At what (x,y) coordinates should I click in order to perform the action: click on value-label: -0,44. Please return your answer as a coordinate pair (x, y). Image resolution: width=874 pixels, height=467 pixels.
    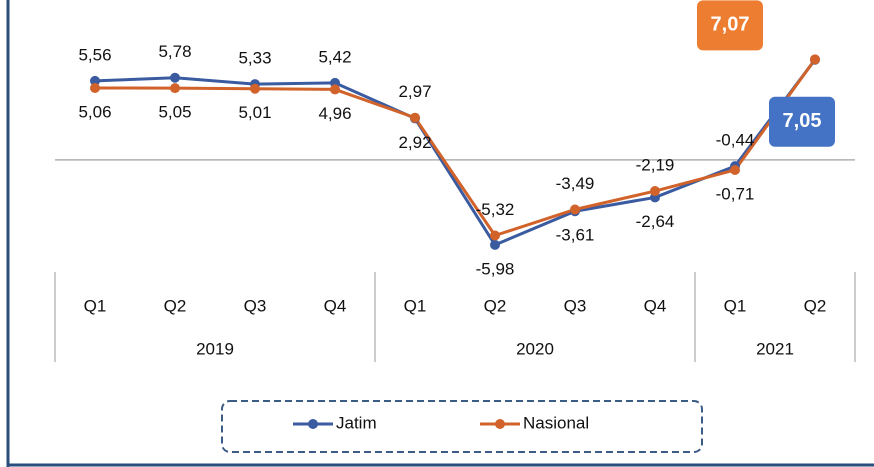
    Looking at the image, I should click on (735, 140).